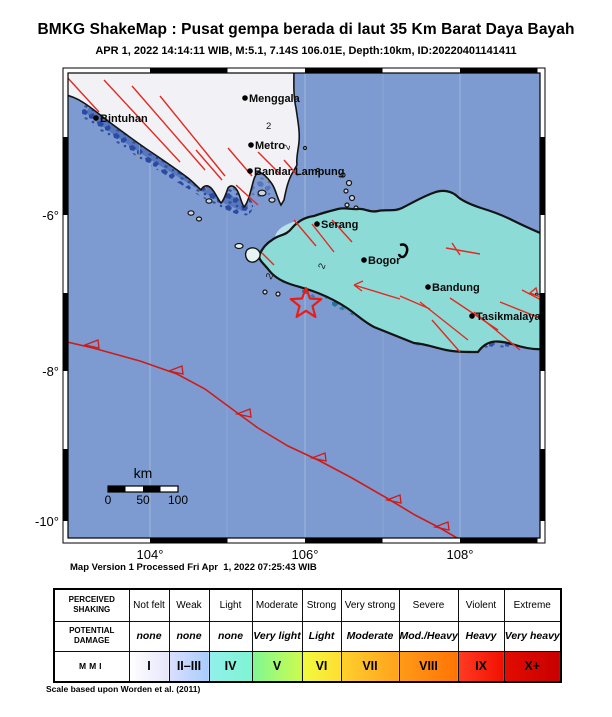  What do you see at coordinates (370, 605) in the screenshot?
I see `legend-shaking-cell: Very strong` at bounding box center [370, 605].